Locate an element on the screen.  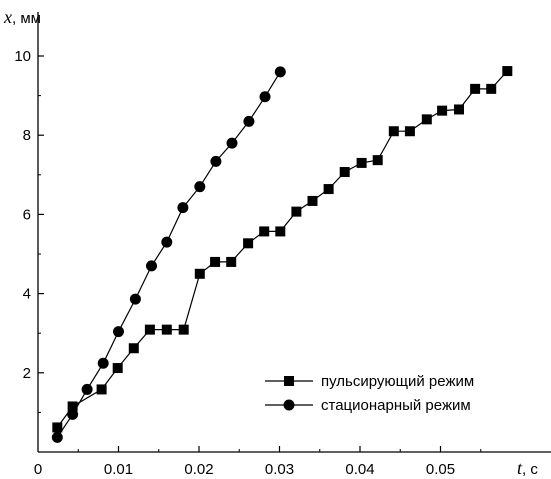
x-axis-unit: , с is located at coordinates (530, 469).